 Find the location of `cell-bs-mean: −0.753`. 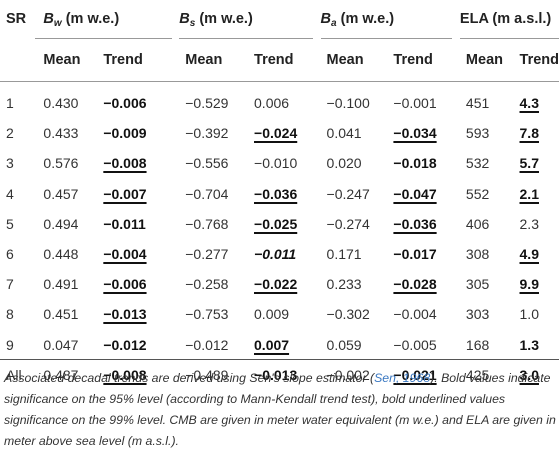

cell-bs-mean: −0.753 is located at coordinates (207, 314).